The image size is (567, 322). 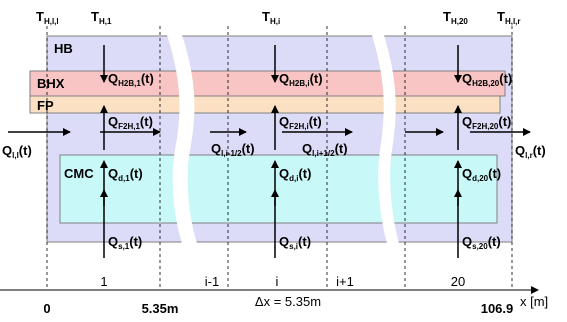 I want to click on flow-label-d-1: Qd,1(t), so click(x=125, y=174).